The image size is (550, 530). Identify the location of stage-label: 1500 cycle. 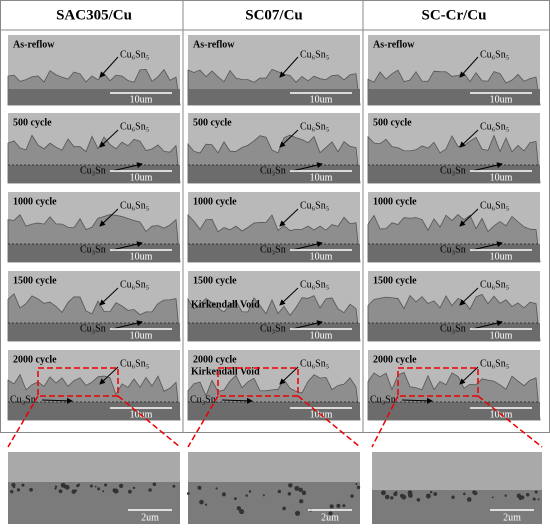
(35, 280).